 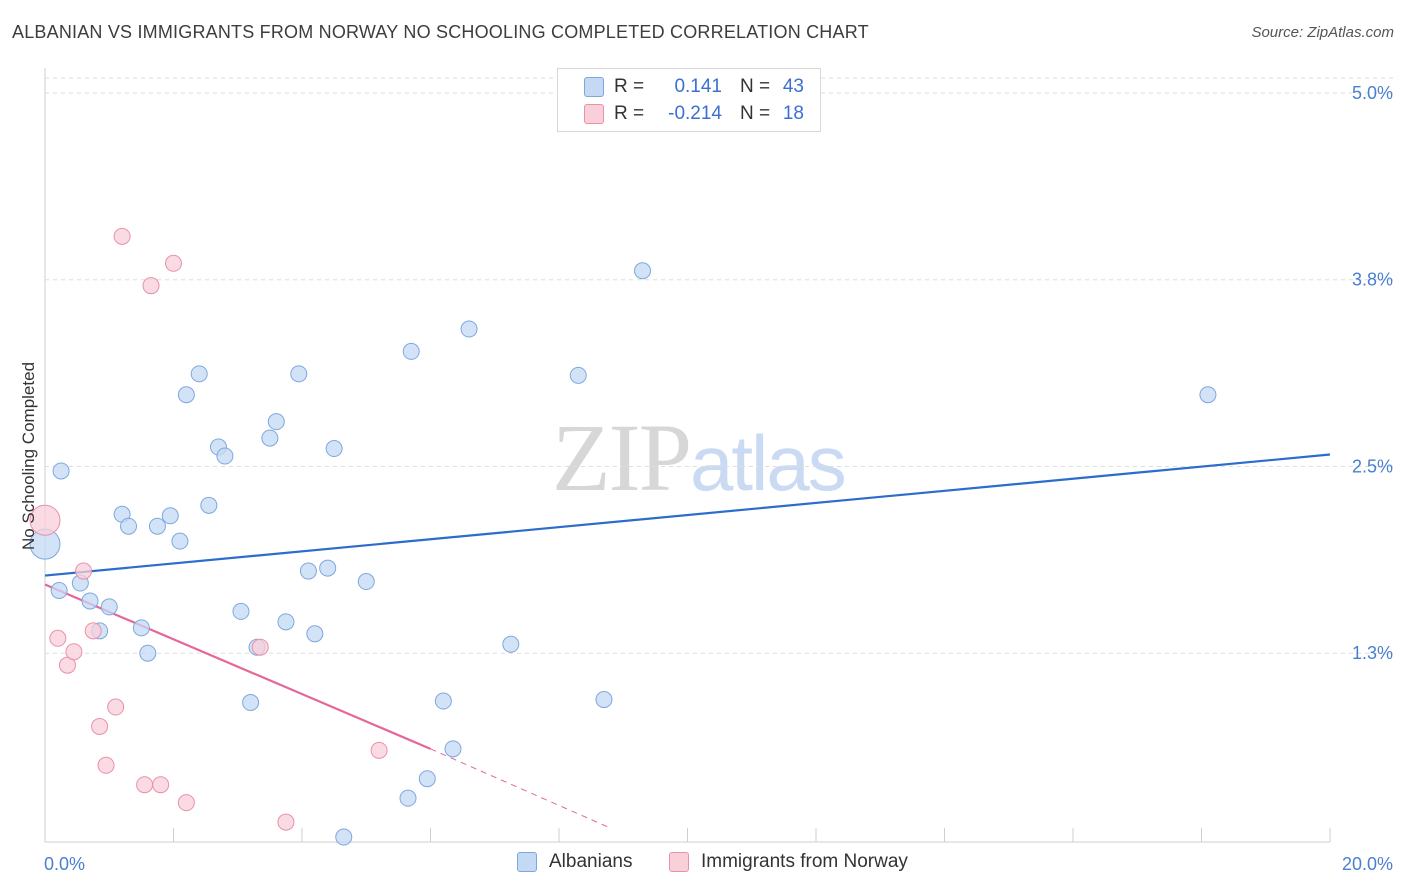 I want to click on norway-trend-extension, so click(x=520, y=788).